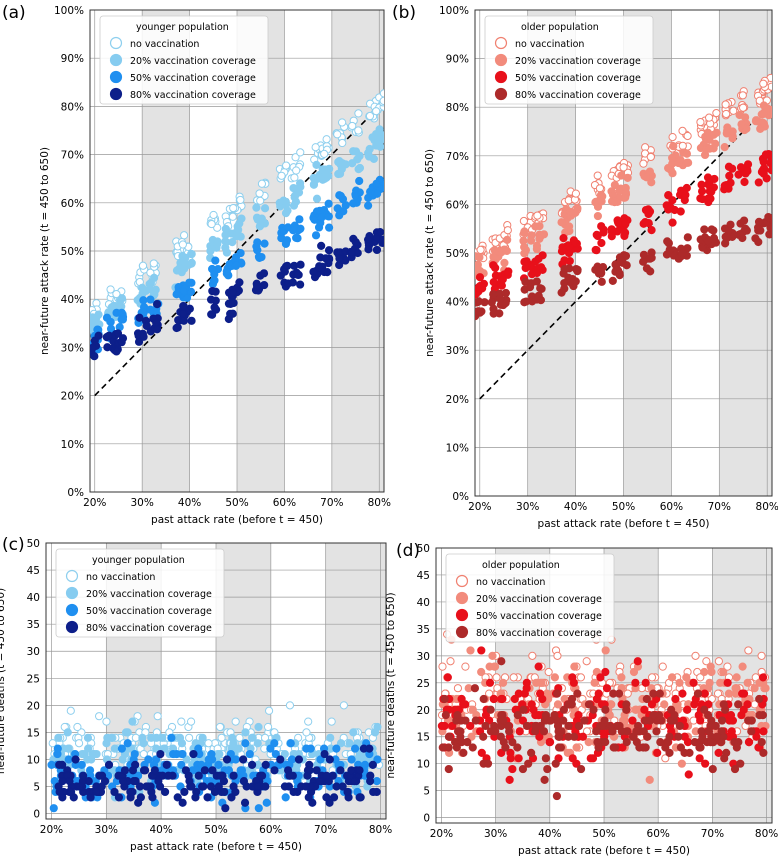  Describe the element at coordinates (578, 61) in the screenshot. I see `legend-entry: 20% vaccination coverage` at that location.